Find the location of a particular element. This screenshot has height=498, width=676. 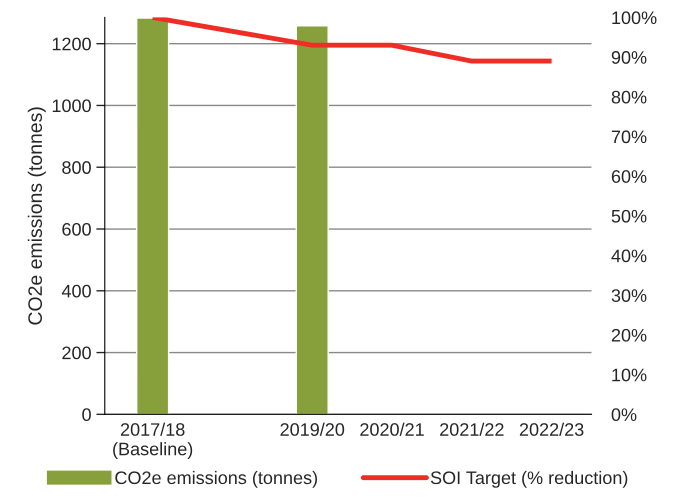

legend-label: CO2e emissions (tonnes) is located at coordinates (216, 479).